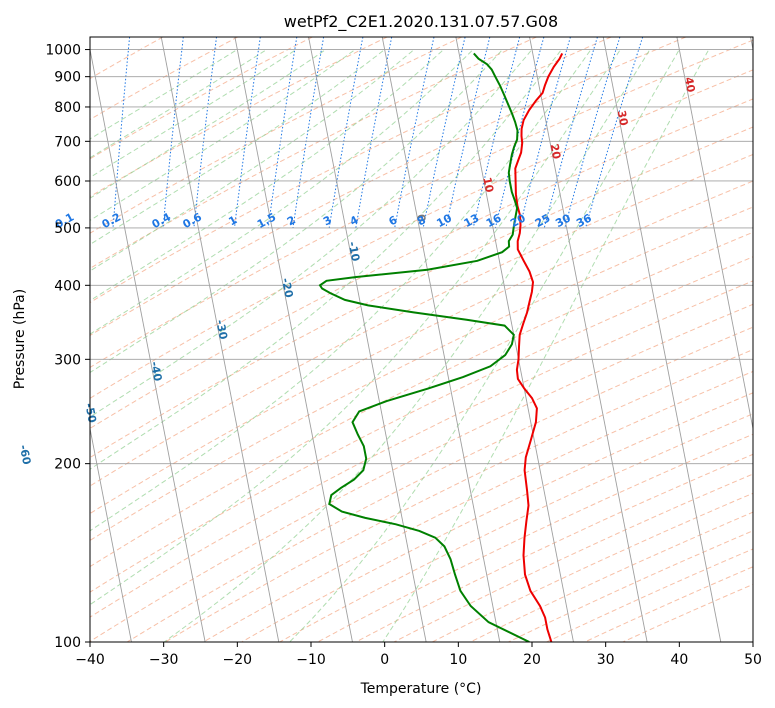 This screenshot has height=708, width=775. I want to click on isotherm-label: -10, so click(354, 252).